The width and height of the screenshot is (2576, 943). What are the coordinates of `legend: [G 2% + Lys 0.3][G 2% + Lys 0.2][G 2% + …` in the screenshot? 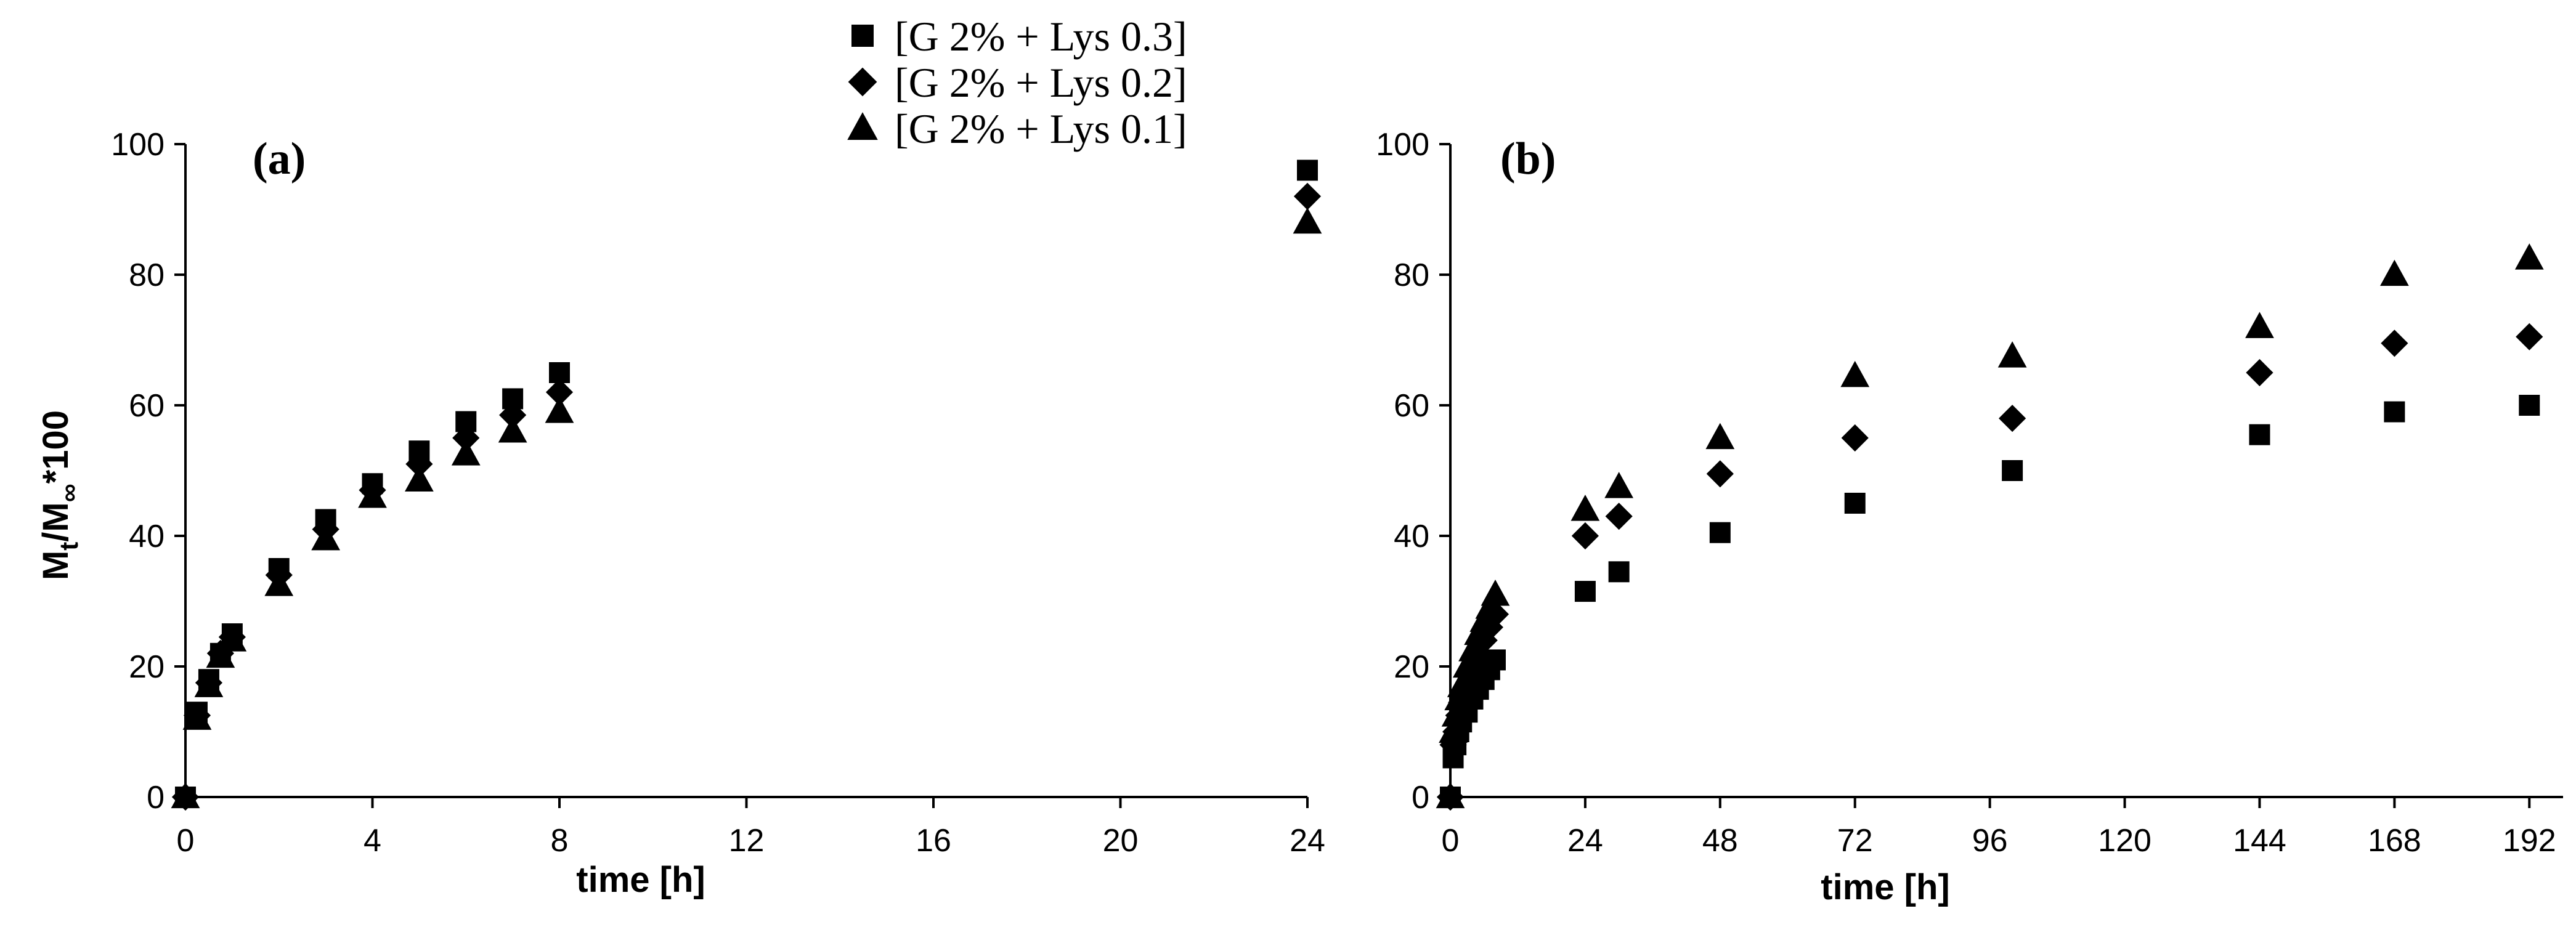 It's located at (1017, 82).